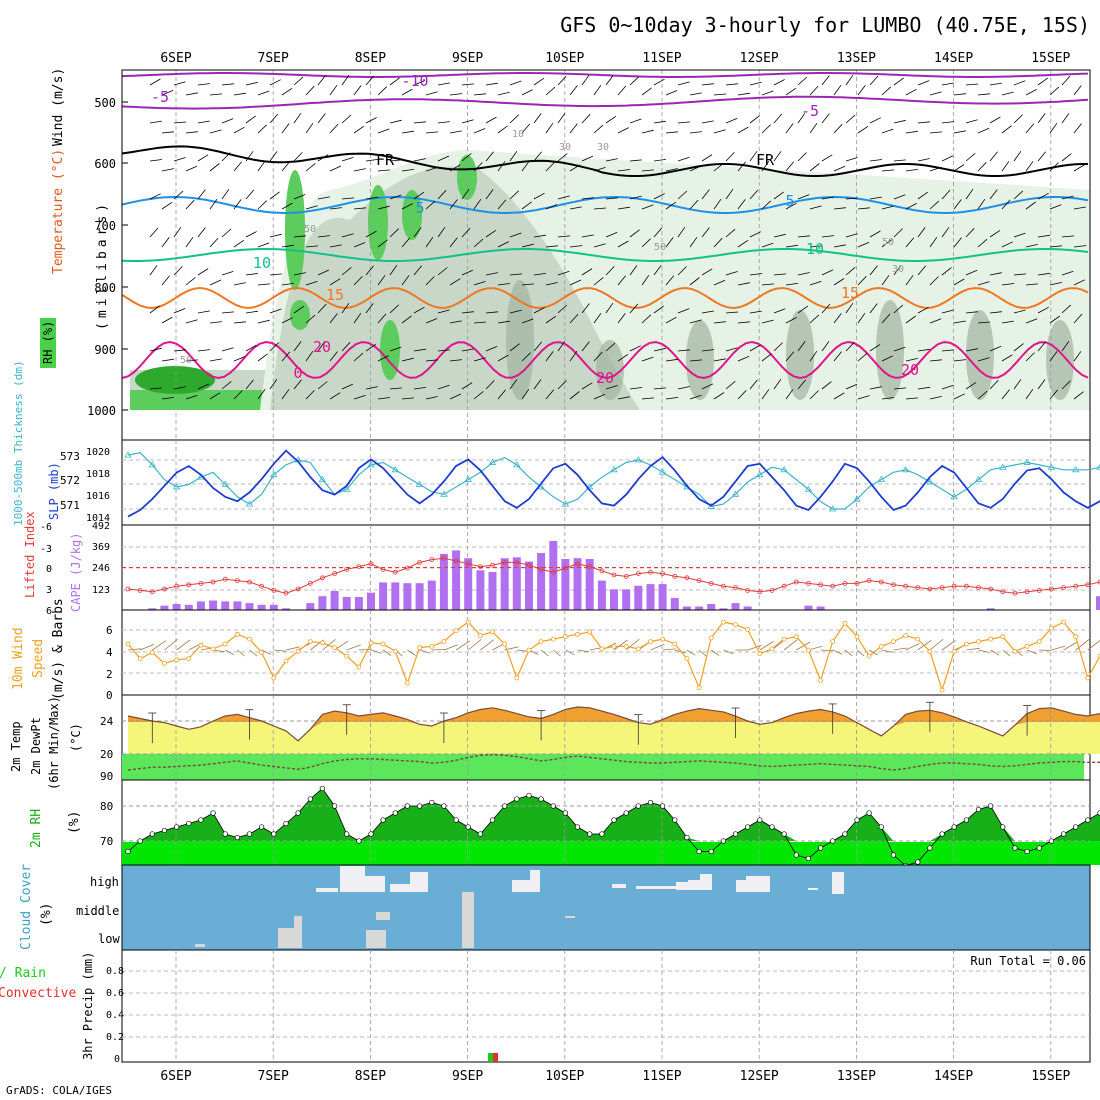 This screenshot has height=1100, width=1100. Describe the element at coordinates (613, 724) in the screenshot. I see `temp-max-line` at that location.